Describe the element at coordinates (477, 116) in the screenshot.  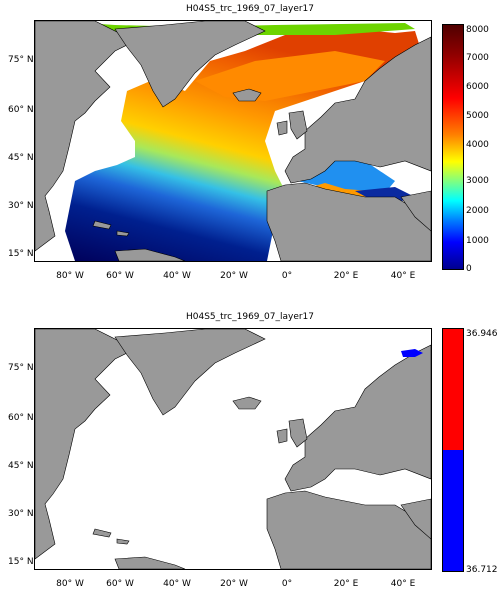
I see `colorbar-tick-label: 5000` at that location.